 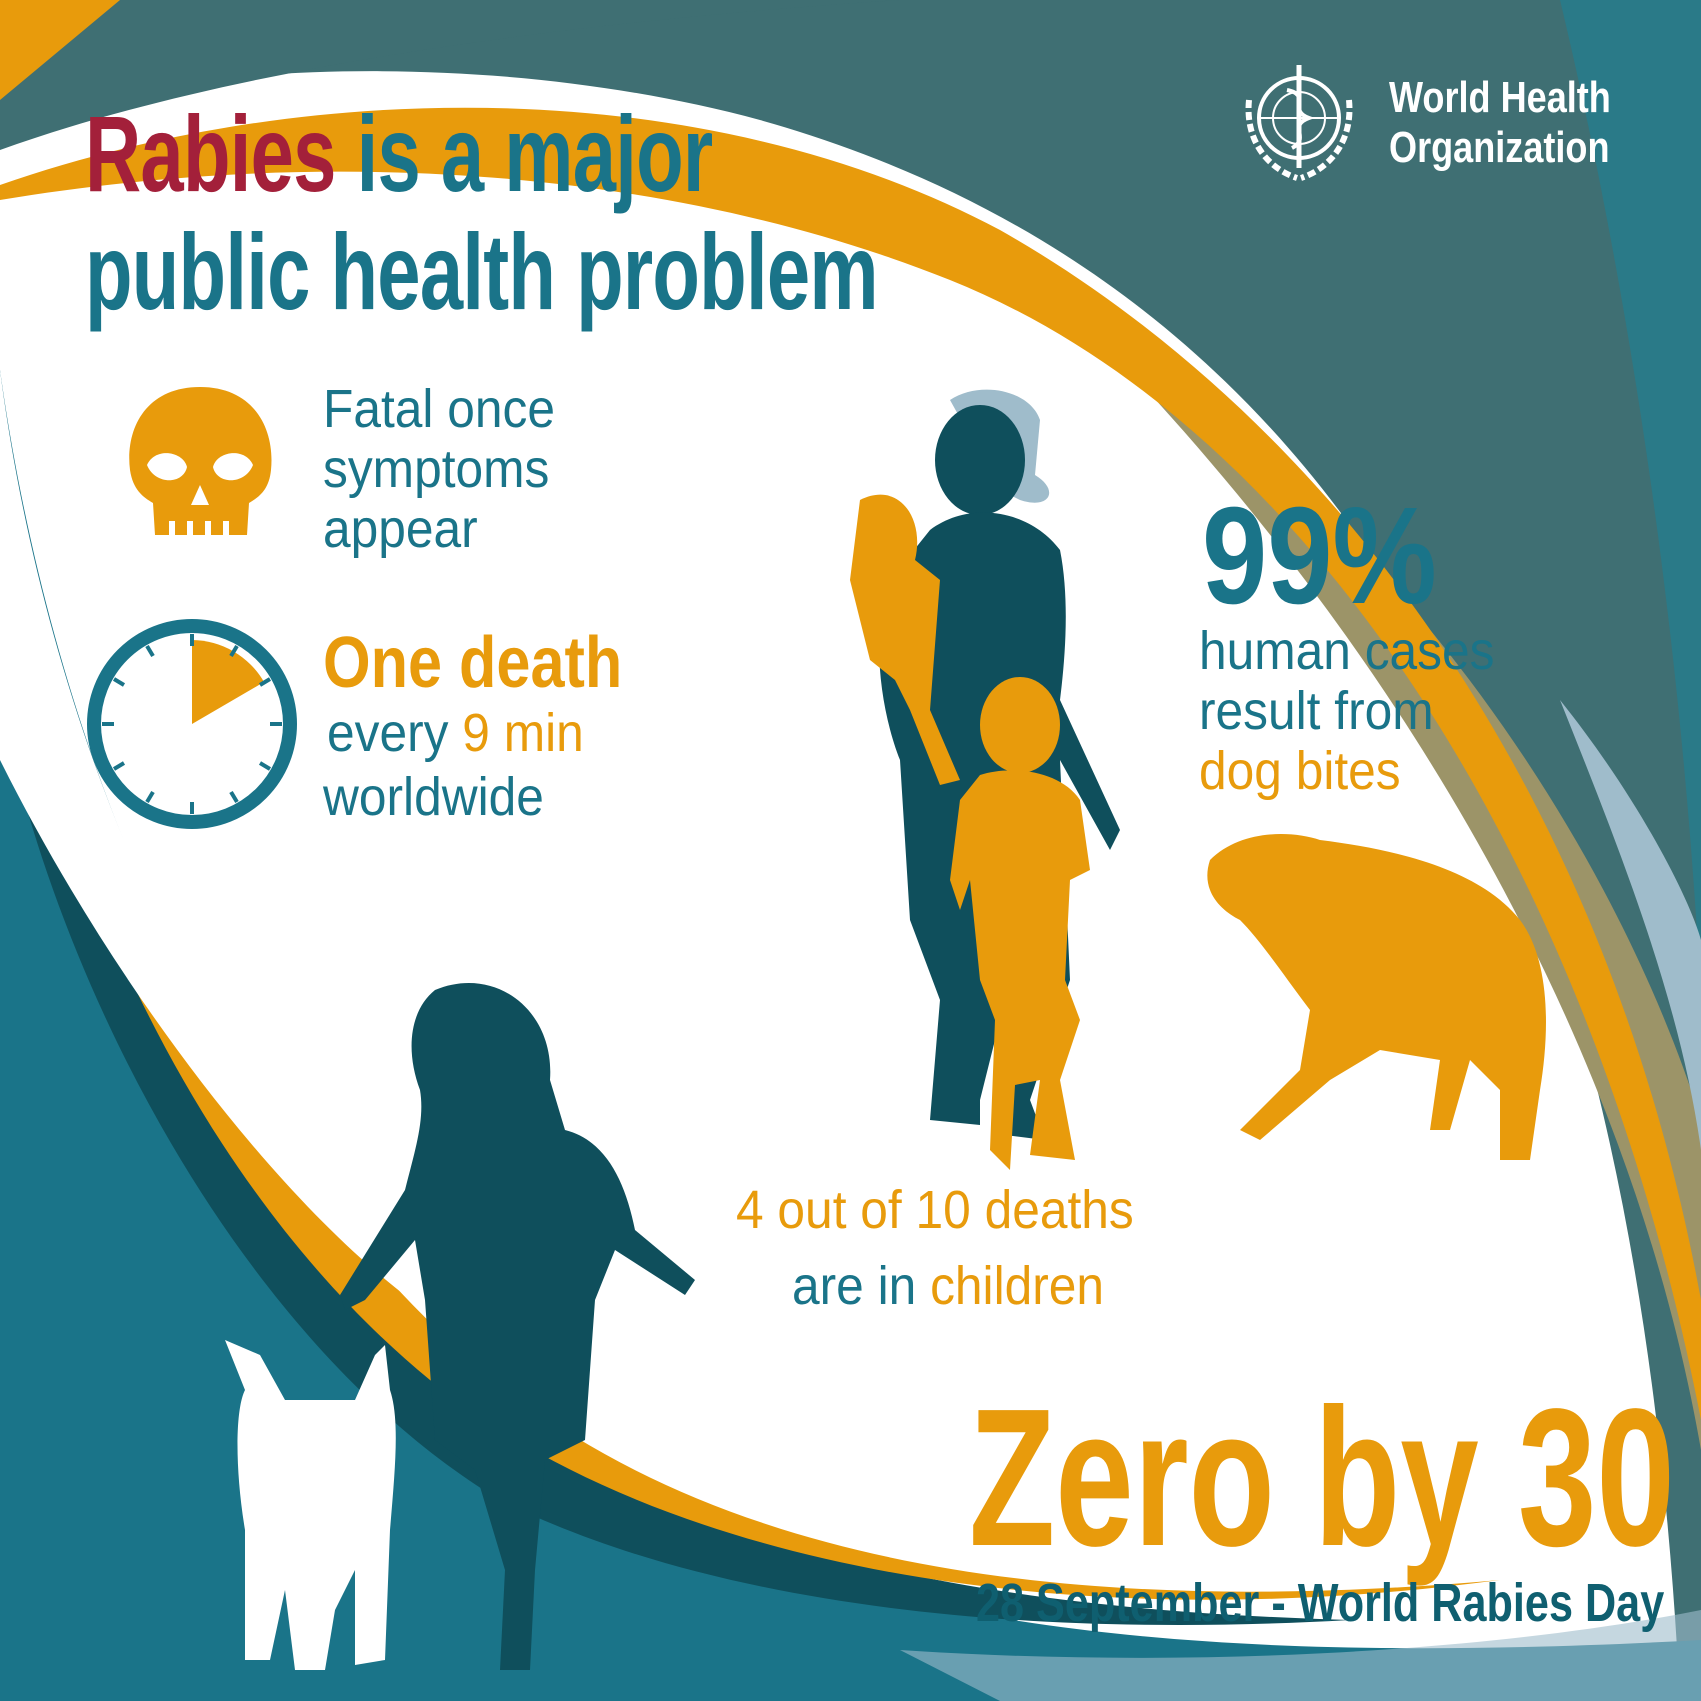 I want to click on death-line2: every 9 min, so click(x=455, y=733).